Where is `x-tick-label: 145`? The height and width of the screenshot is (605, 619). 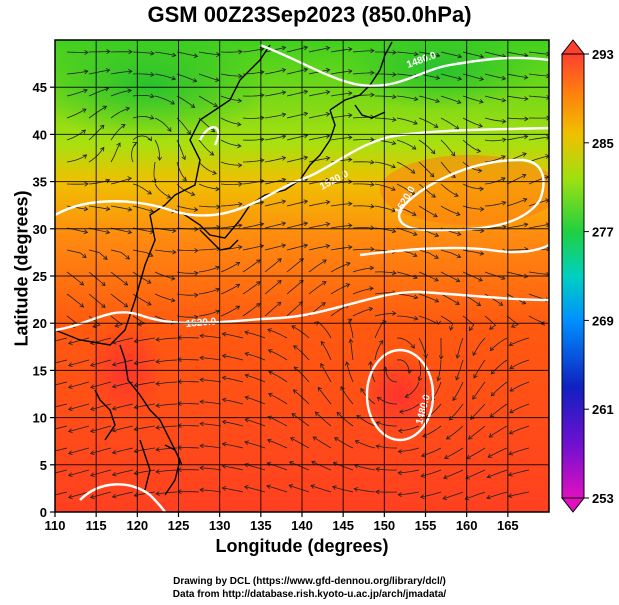
x-tick-label: 145 is located at coordinates (343, 525).